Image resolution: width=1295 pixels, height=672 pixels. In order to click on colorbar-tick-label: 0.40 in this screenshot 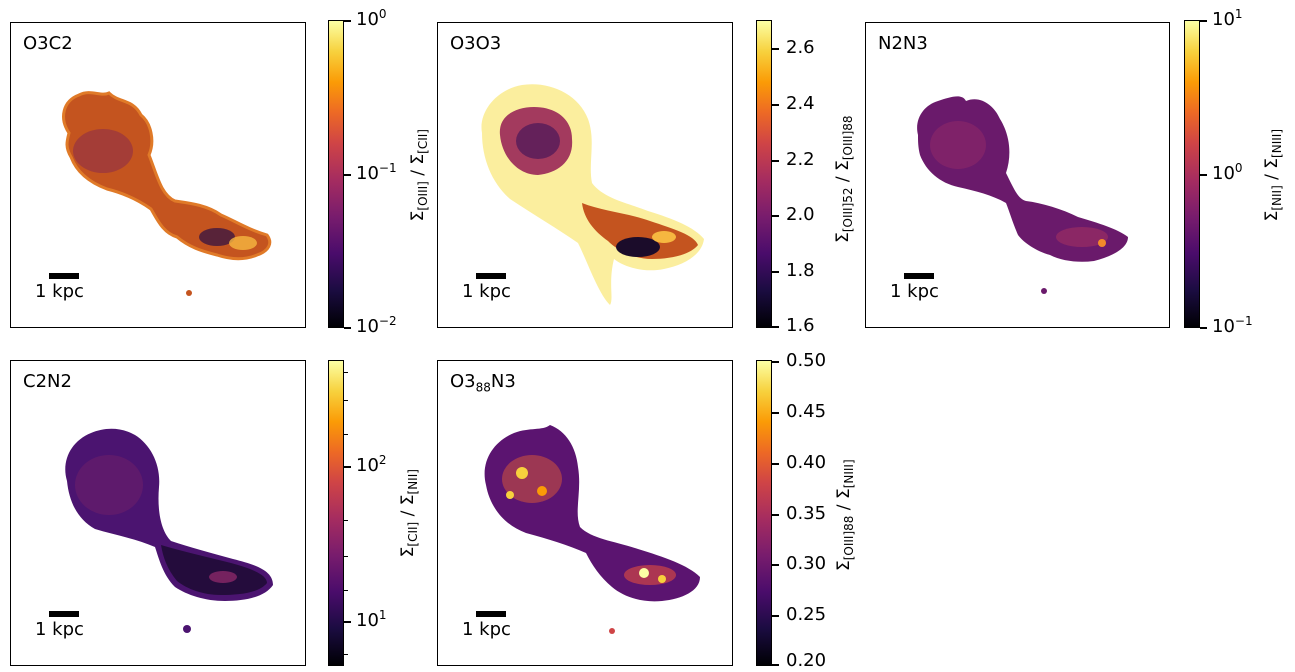, I will do `click(806, 462)`.